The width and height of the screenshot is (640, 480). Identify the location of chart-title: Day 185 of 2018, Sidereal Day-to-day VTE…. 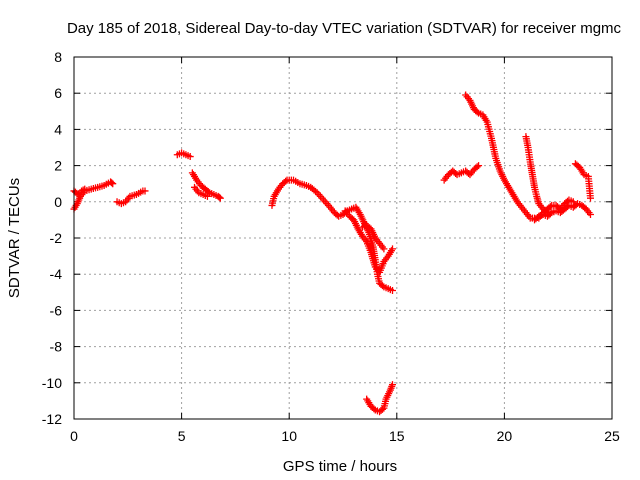
(344, 28).